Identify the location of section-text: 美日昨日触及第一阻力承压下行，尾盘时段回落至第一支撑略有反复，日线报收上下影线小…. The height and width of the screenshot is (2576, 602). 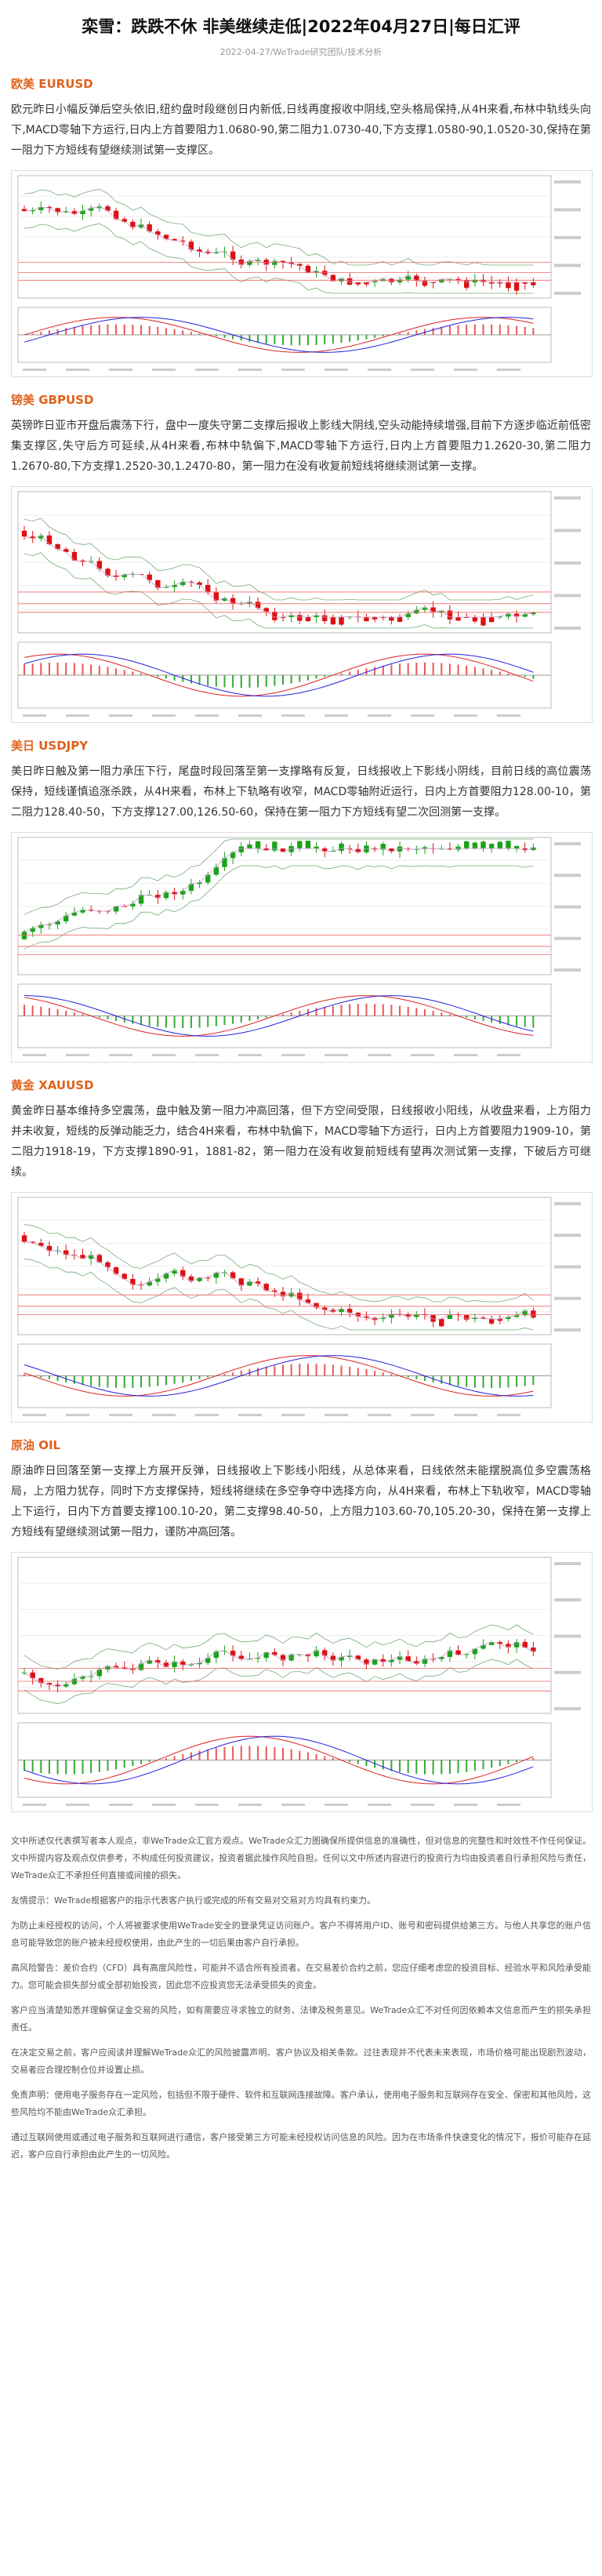
(301, 792).